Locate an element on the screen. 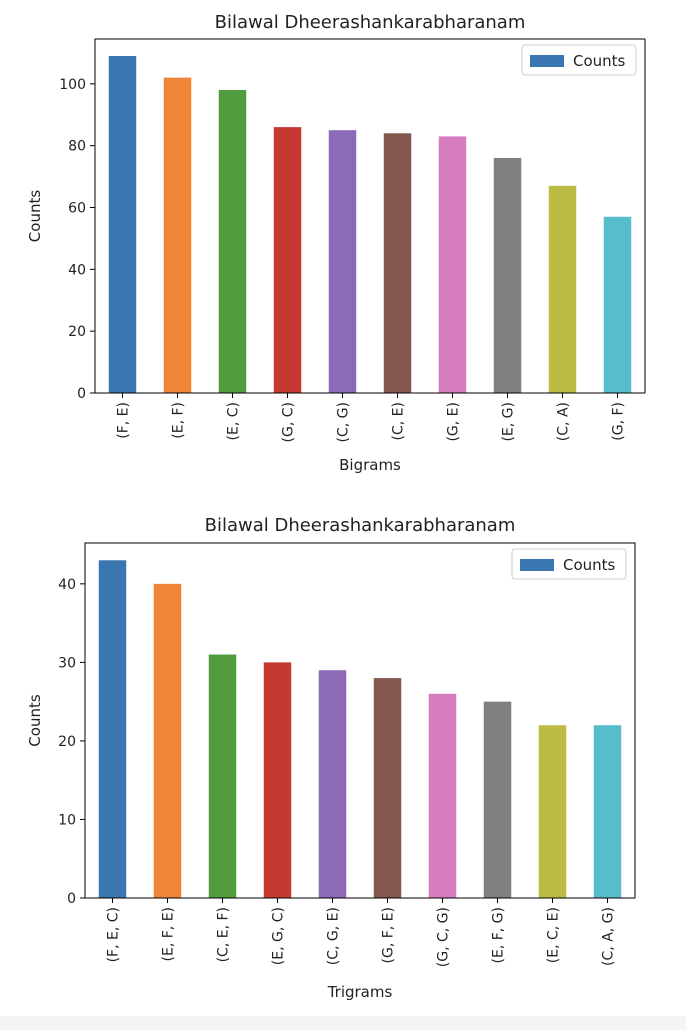  x-tick-label: (G, F, E) is located at coordinates (389, 935).